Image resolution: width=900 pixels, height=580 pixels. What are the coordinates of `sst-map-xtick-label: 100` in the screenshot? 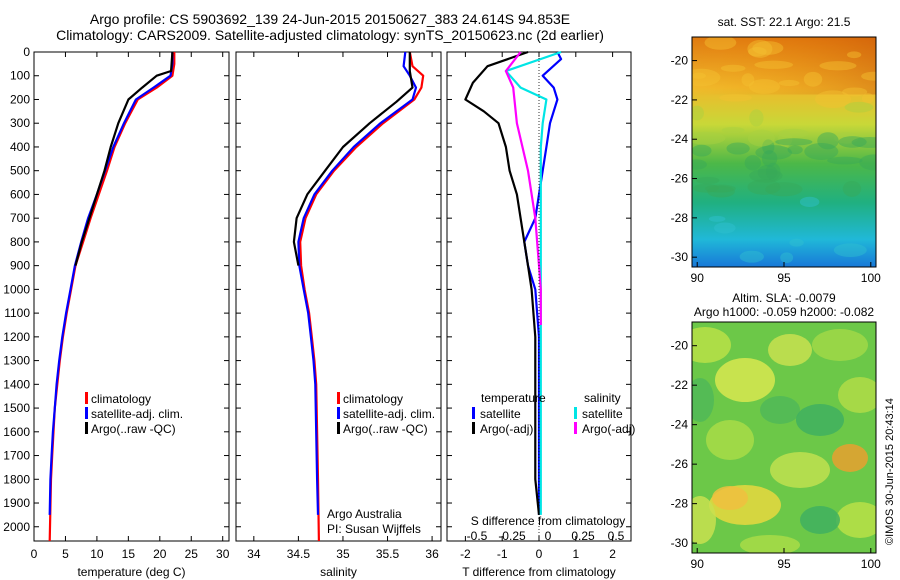 It's located at (871, 278).